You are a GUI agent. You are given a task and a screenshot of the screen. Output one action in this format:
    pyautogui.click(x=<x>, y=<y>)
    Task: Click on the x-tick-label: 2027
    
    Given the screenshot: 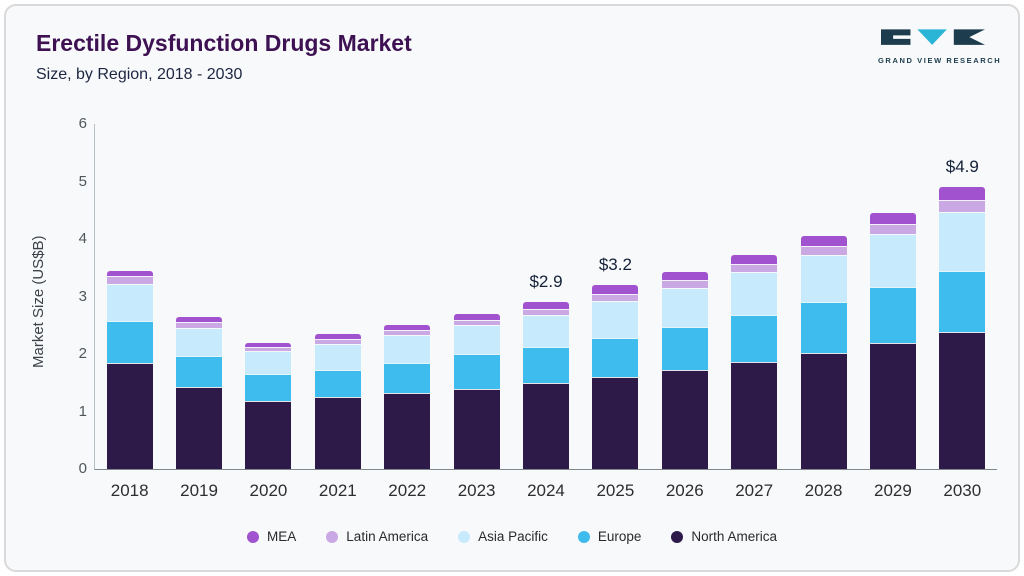 What is the action you would take?
    pyautogui.click(x=754, y=490)
    